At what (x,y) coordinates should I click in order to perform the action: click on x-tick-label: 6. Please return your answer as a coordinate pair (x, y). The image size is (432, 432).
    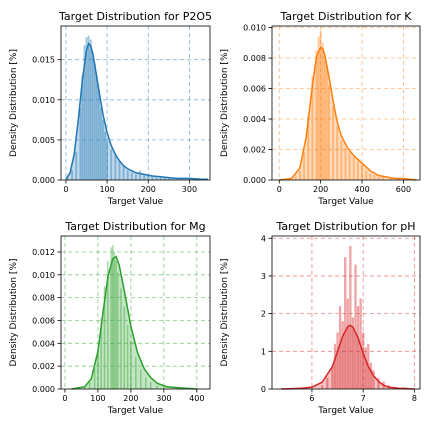
    Looking at the image, I should click on (311, 398).